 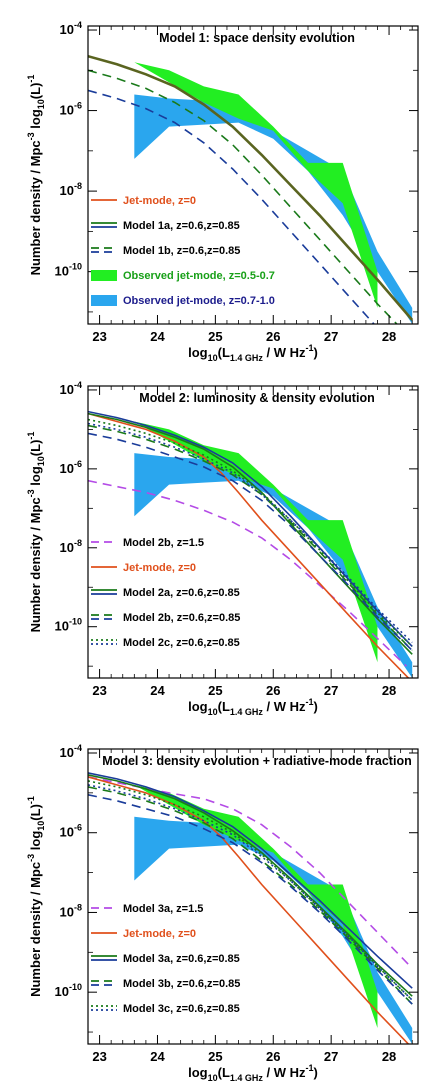 What do you see at coordinates (257, 38) in the screenshot?
I see `chart-title: Model 1: space density evolution` at bounding box center [257, 38].